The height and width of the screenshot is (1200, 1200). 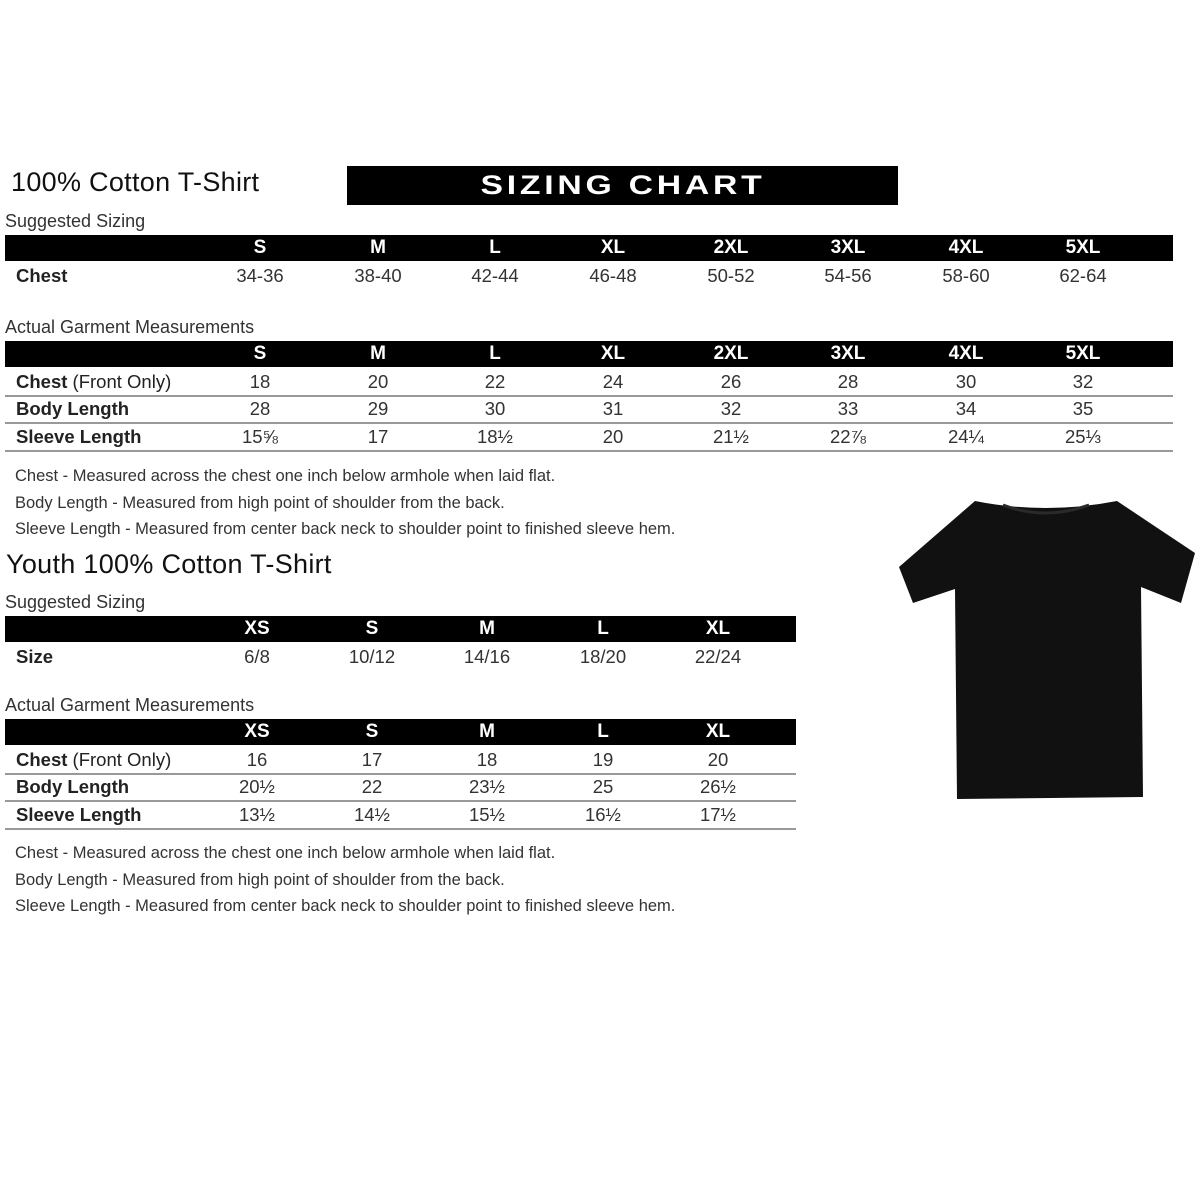 What do you see at coordinates (613, 381) in the screenshot?
I see `table-cell: 24` at bounding box center [613, 381].